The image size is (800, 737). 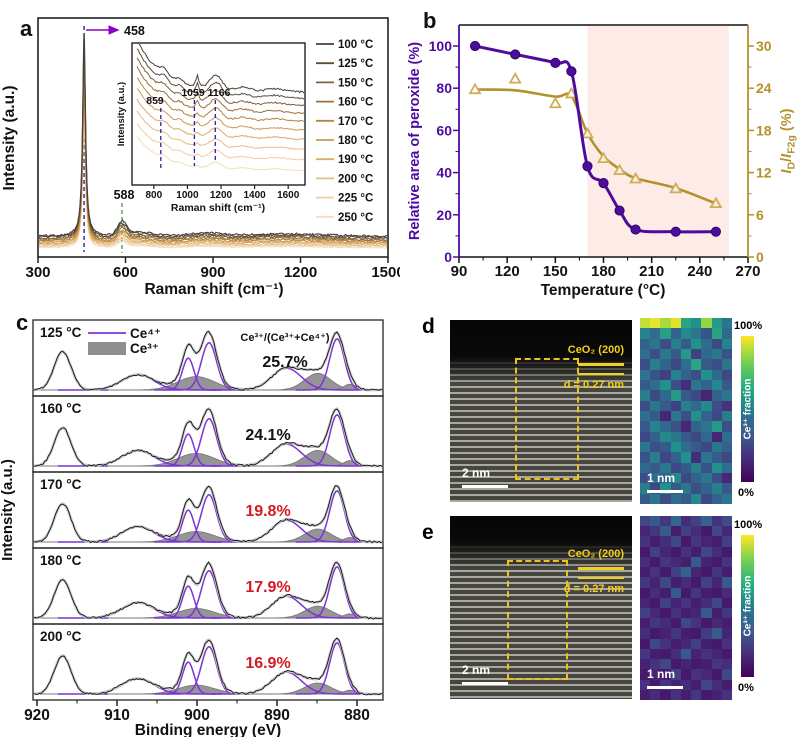 What do you see at coordinates (117, 715) in the screenshot?
I see `svg-text: 910` at bounding box center [117, 715].